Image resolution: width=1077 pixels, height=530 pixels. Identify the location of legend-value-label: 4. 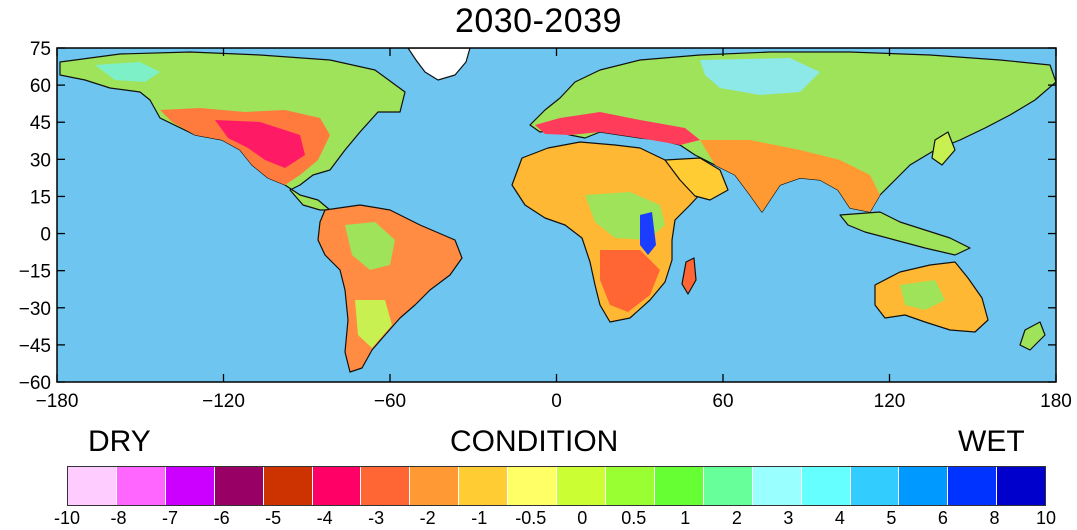
(839, 518).